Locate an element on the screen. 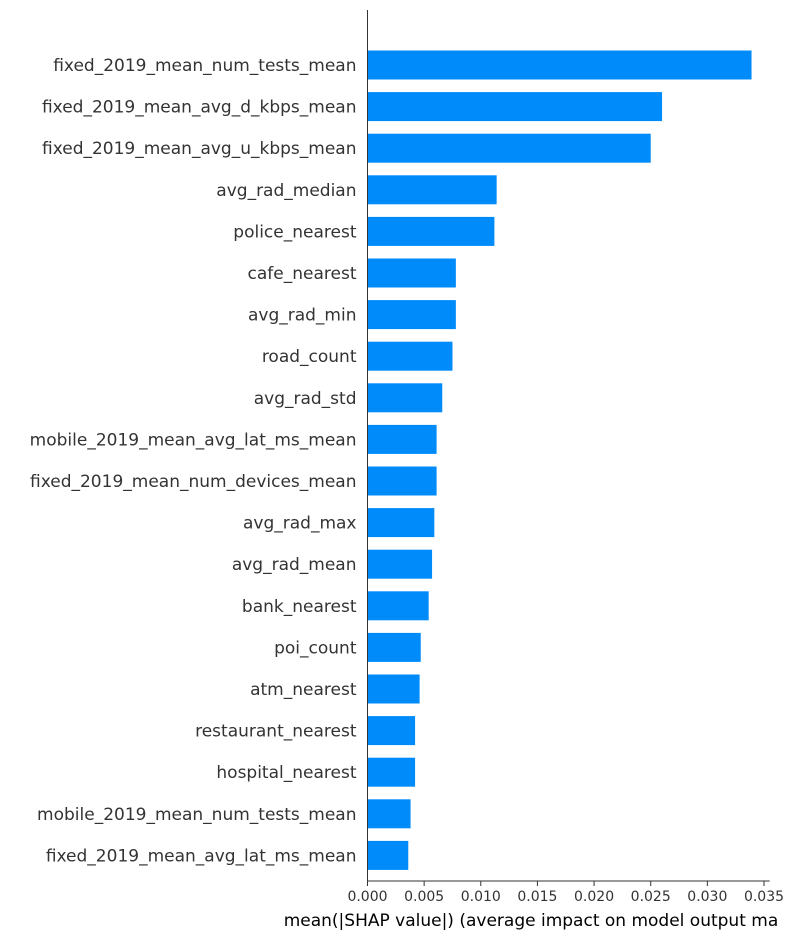 Image resolution: width=793 pixels, height=944 pixels. category-label: avg_rad_mean is located at coordinates (294, 565).